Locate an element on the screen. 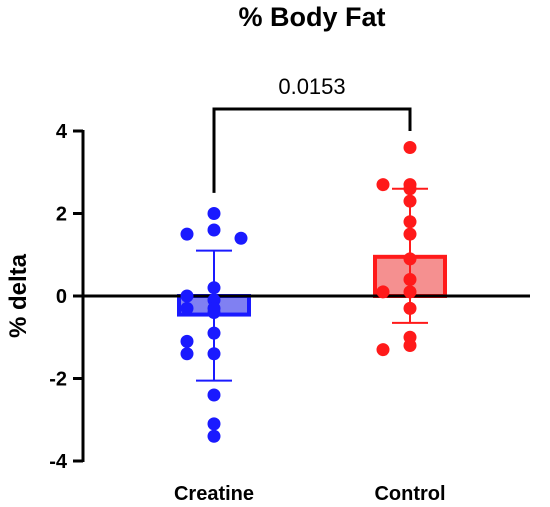  x-tick-label: Creatine is located at coordinates (214, 494).